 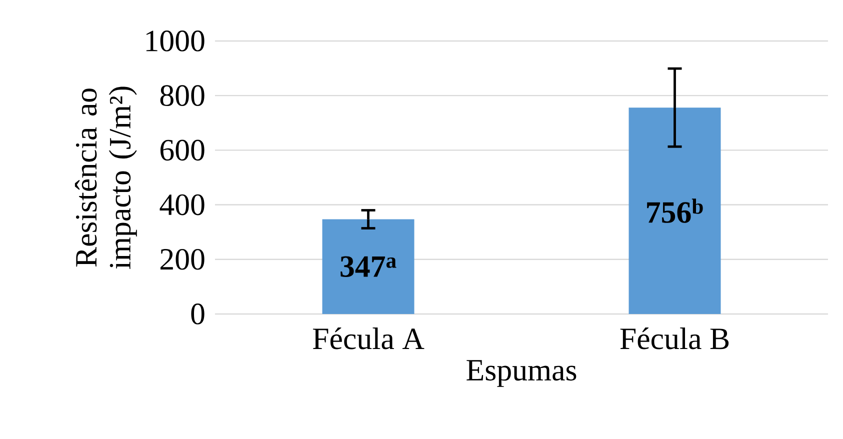 I want to click on data-label: 347$^{a}$, so click(x=368, y=266).